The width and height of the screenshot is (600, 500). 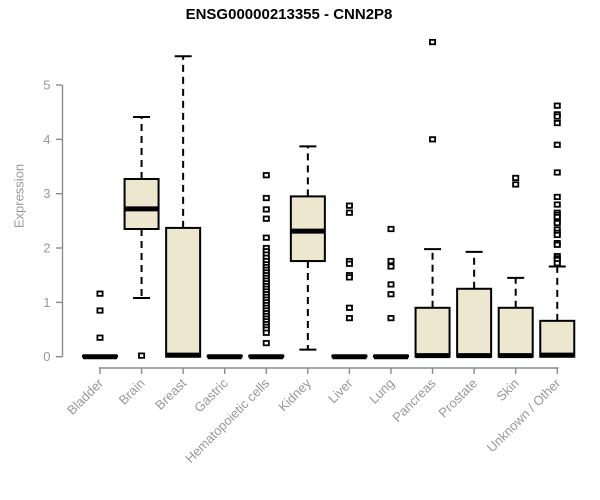 I want to click on x-tick-label: Brain, so click(x=132, y=392).